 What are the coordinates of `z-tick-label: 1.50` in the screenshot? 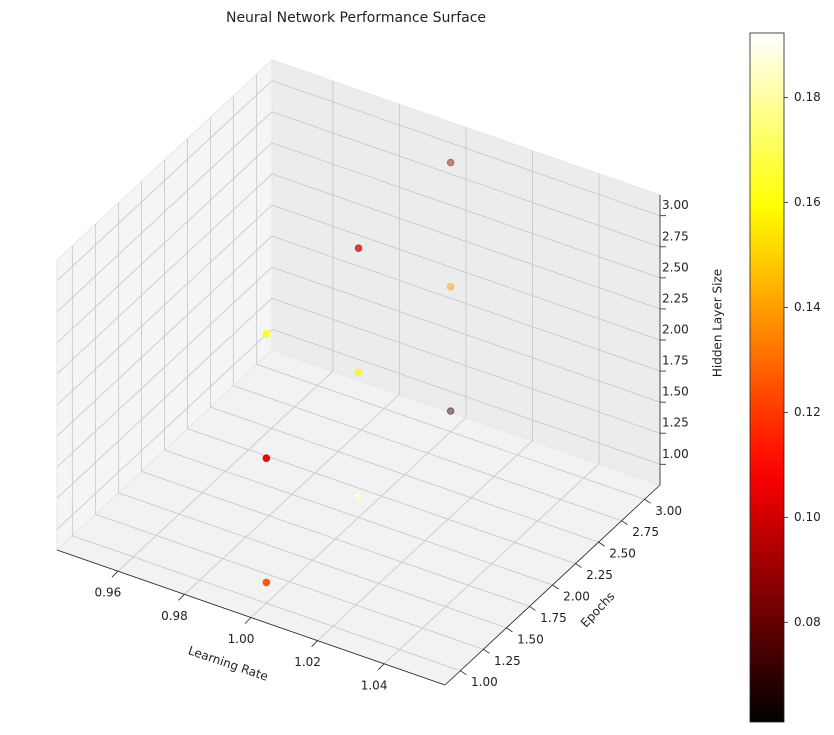 It's located at (675, 392).